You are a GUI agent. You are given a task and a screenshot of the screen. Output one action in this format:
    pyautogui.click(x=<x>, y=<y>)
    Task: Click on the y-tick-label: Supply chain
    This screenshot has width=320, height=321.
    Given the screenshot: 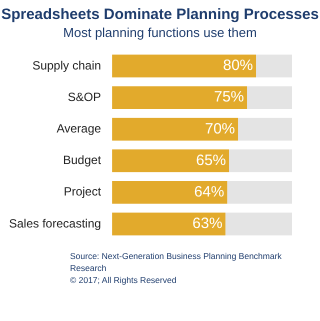 What is the action you would take?
    pyautogui.click(x=67, y=65)
    